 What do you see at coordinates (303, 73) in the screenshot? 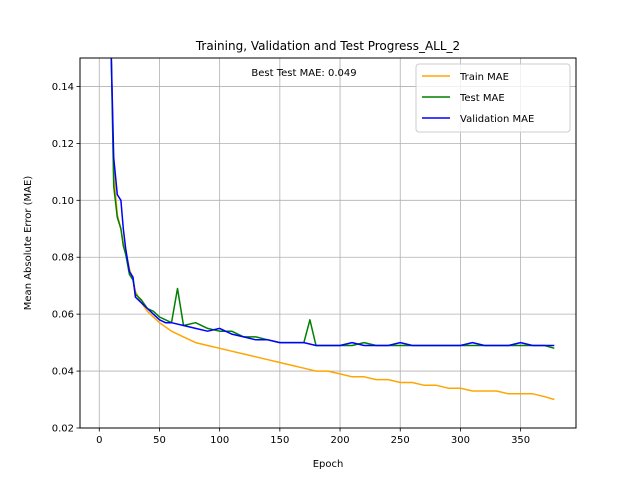
I see `best-test-mae-annotation: Best Test MAE: 0.049` at bounding box center [303, 73].